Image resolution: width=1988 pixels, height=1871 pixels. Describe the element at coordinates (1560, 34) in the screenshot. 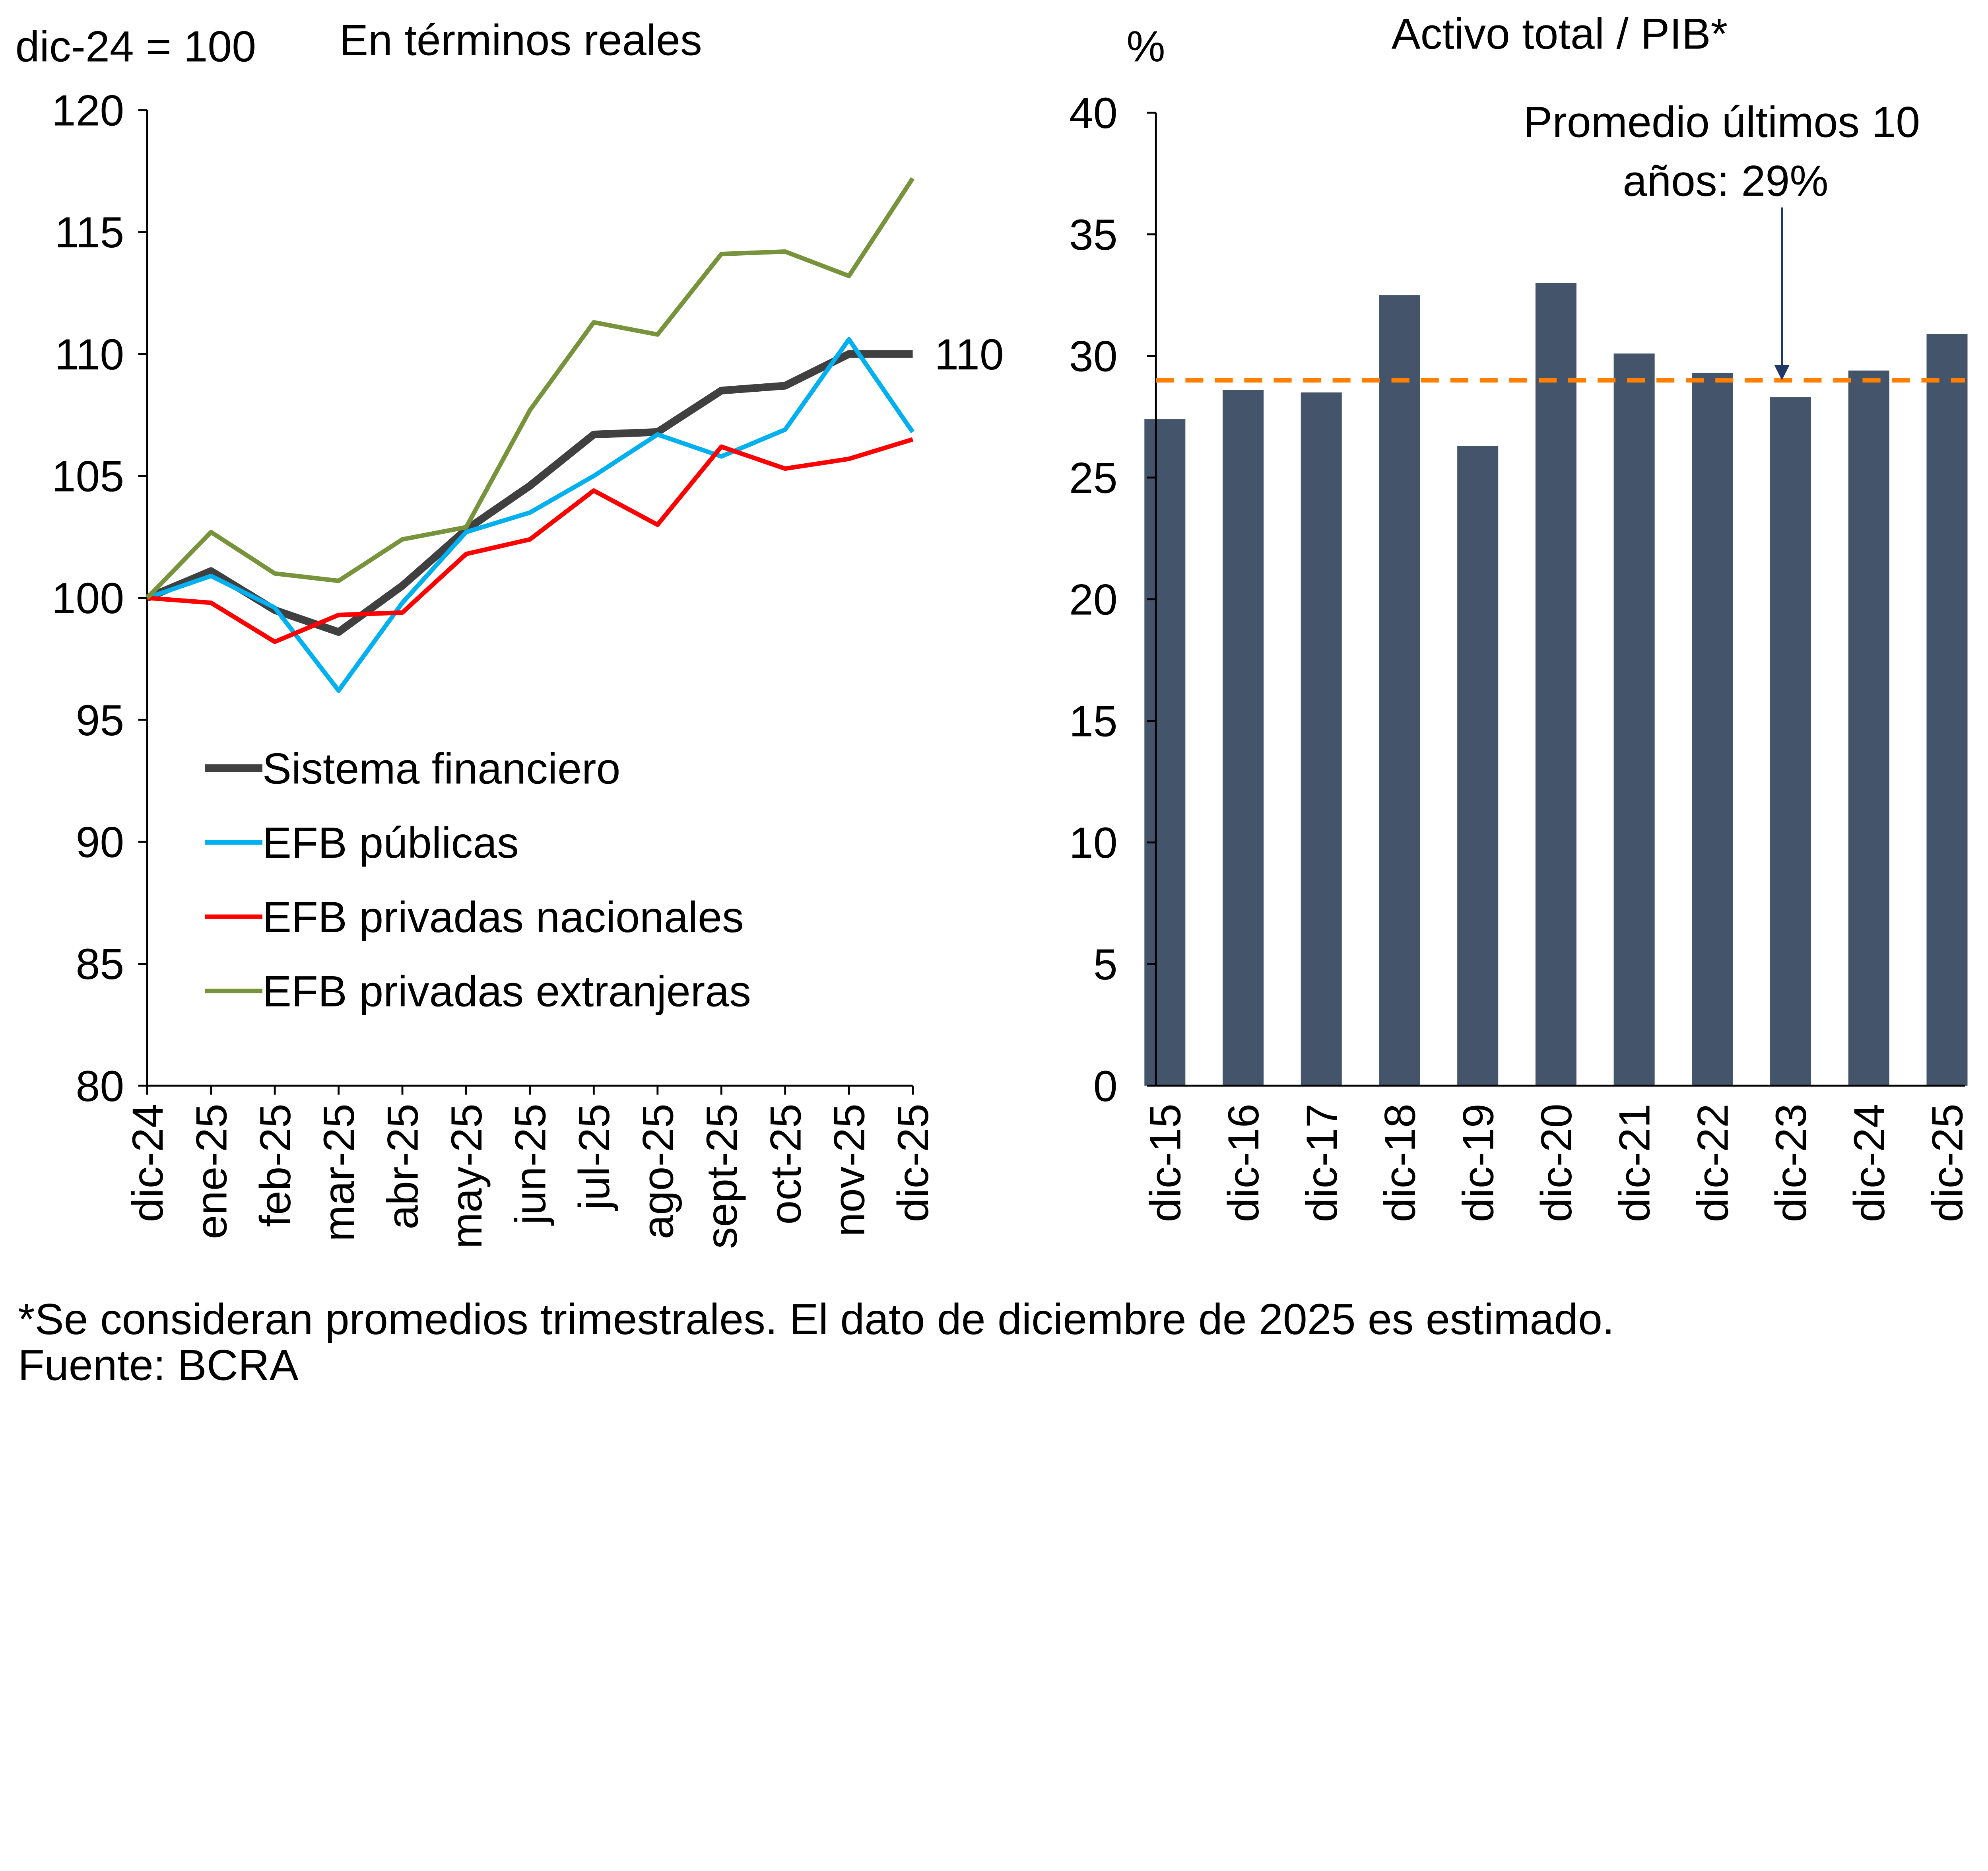

I see `right-title: Activo total / PIB*` at that location.